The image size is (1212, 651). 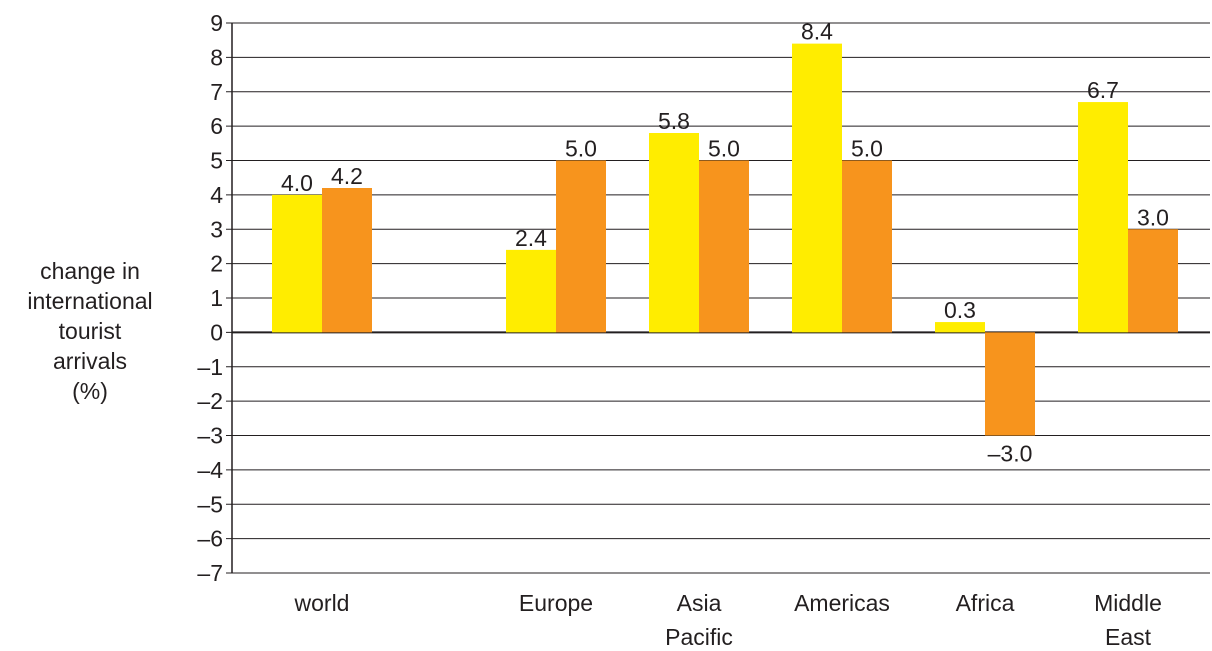 What do you see at coordinates (322, 603) in the screenshot?
I see `x-tick-label: world` at bounding box center [322, 603].